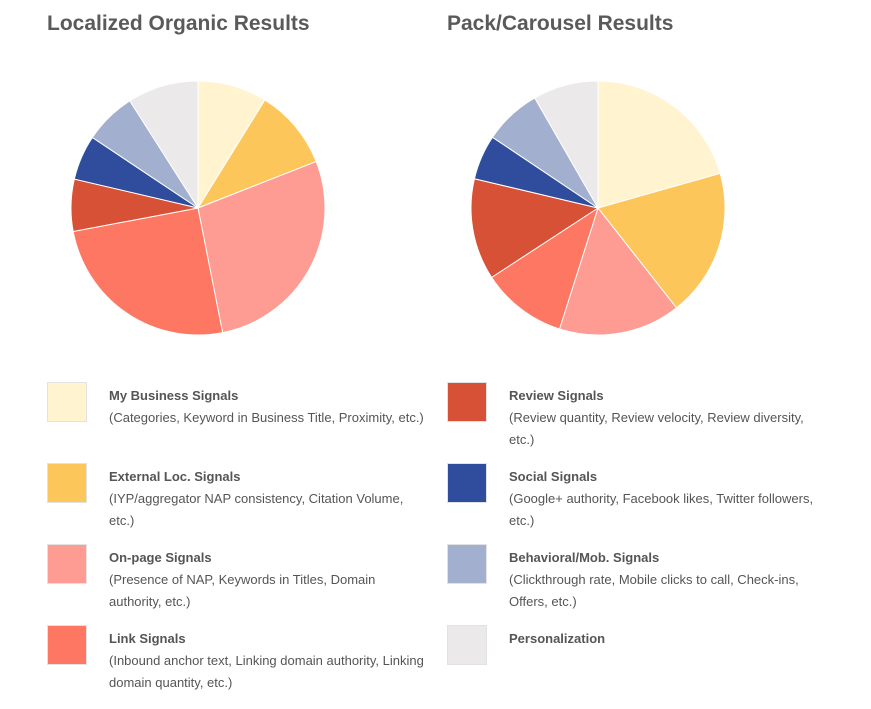  I want to click on chart-title-pack-carousel: Pack/Carousel Results, so click(560, 23).